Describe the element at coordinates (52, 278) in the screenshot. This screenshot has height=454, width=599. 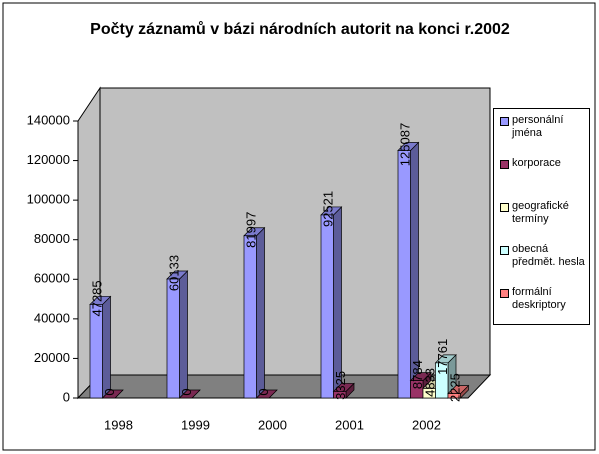
I see `y-tick-label: 60000` at that location.